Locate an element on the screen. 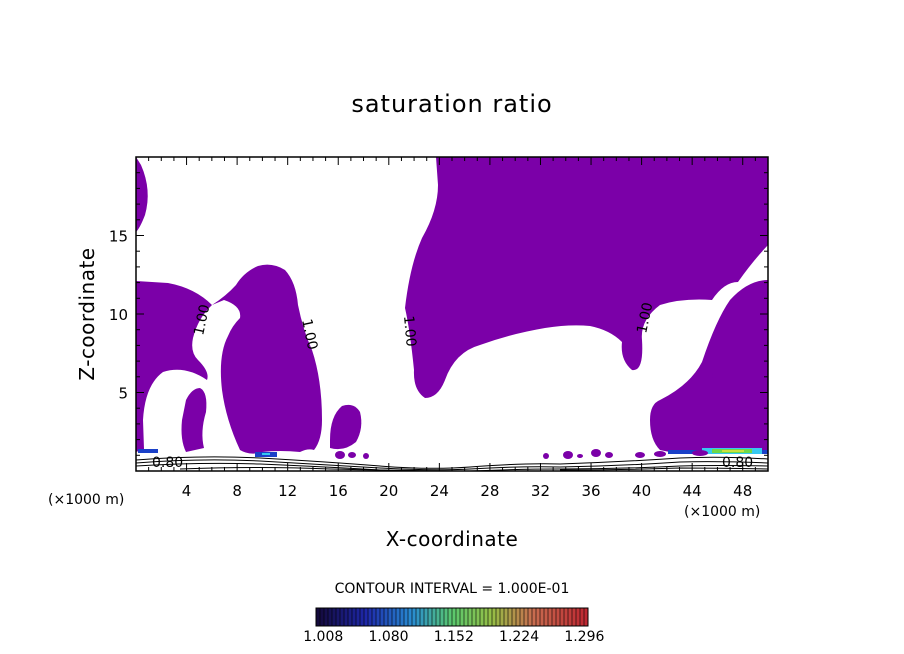 The width and height of the screenshot is (904, 654). x-tick-label: 12 is located at coordinates (287, 491).